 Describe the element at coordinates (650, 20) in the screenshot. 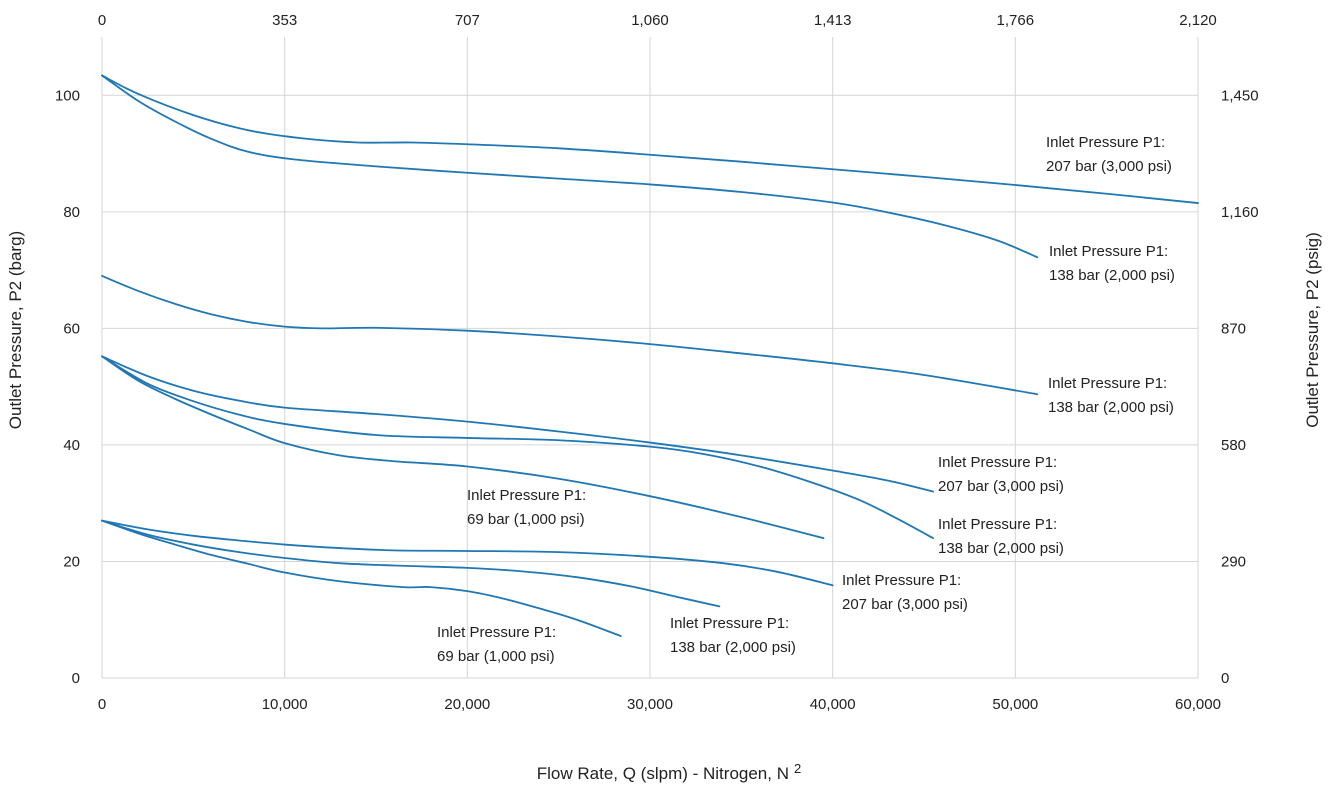

I see `top-tick-label: 1,060` at that location.